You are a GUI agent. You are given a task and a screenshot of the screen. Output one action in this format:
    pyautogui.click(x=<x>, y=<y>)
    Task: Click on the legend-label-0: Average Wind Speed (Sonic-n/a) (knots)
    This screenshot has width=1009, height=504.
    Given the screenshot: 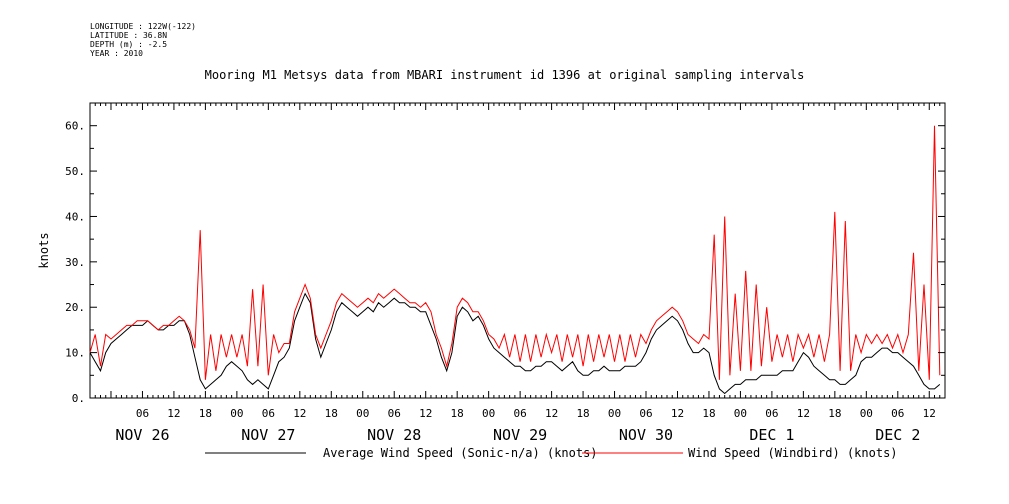 What is the action you would take?
    pyautogui.click(x=460, y=453)
    